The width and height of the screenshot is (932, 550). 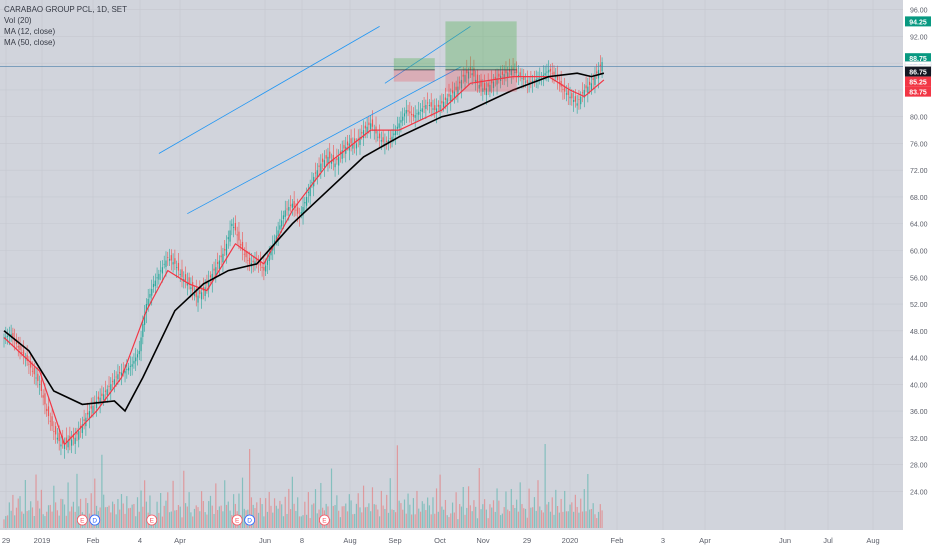 What do you see at coordinates (663, 540) in the screenshot?
I see `x-tick-label: 3` at bounding box center [663, 540].